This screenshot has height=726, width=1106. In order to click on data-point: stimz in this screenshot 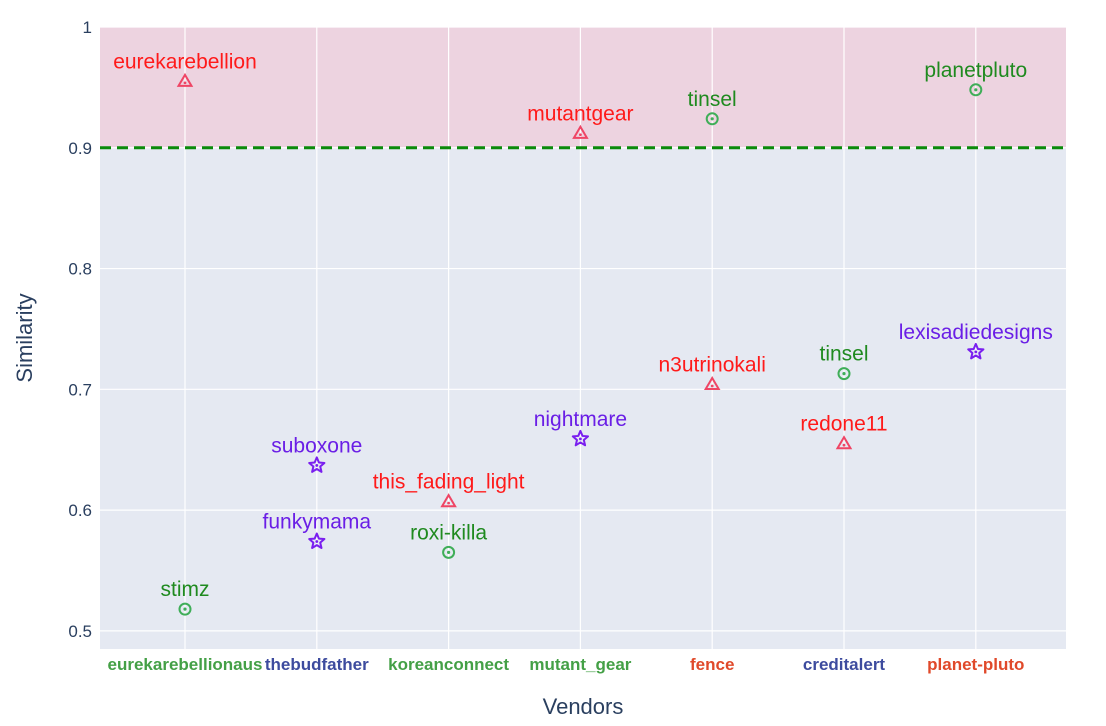, I will do `click(185, 597)`.